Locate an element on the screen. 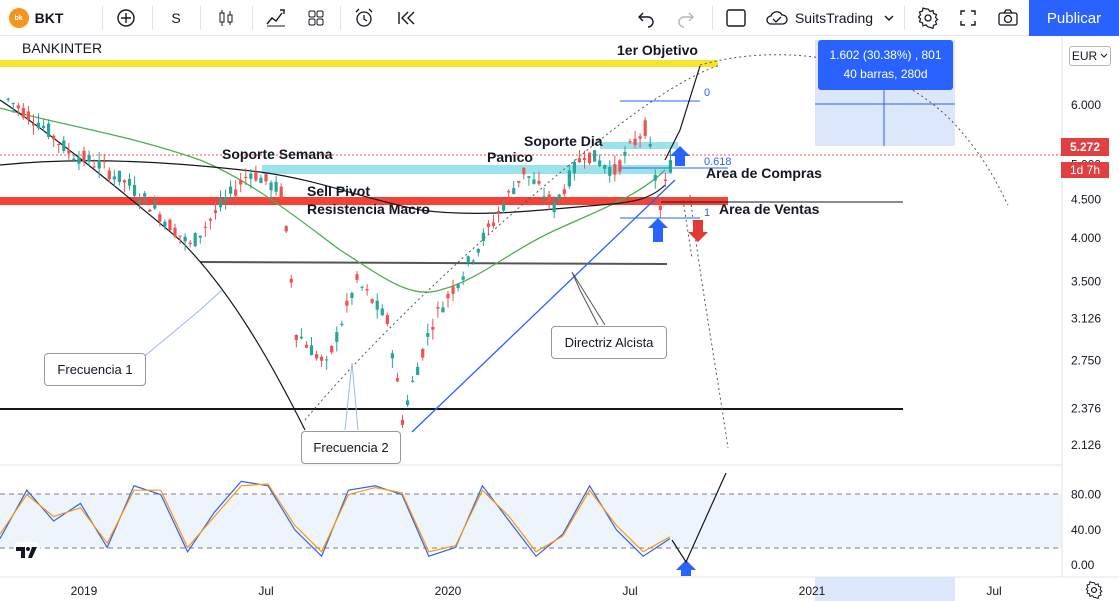  price-tick-label: 3.500 is located at coordinates (1086, 282).